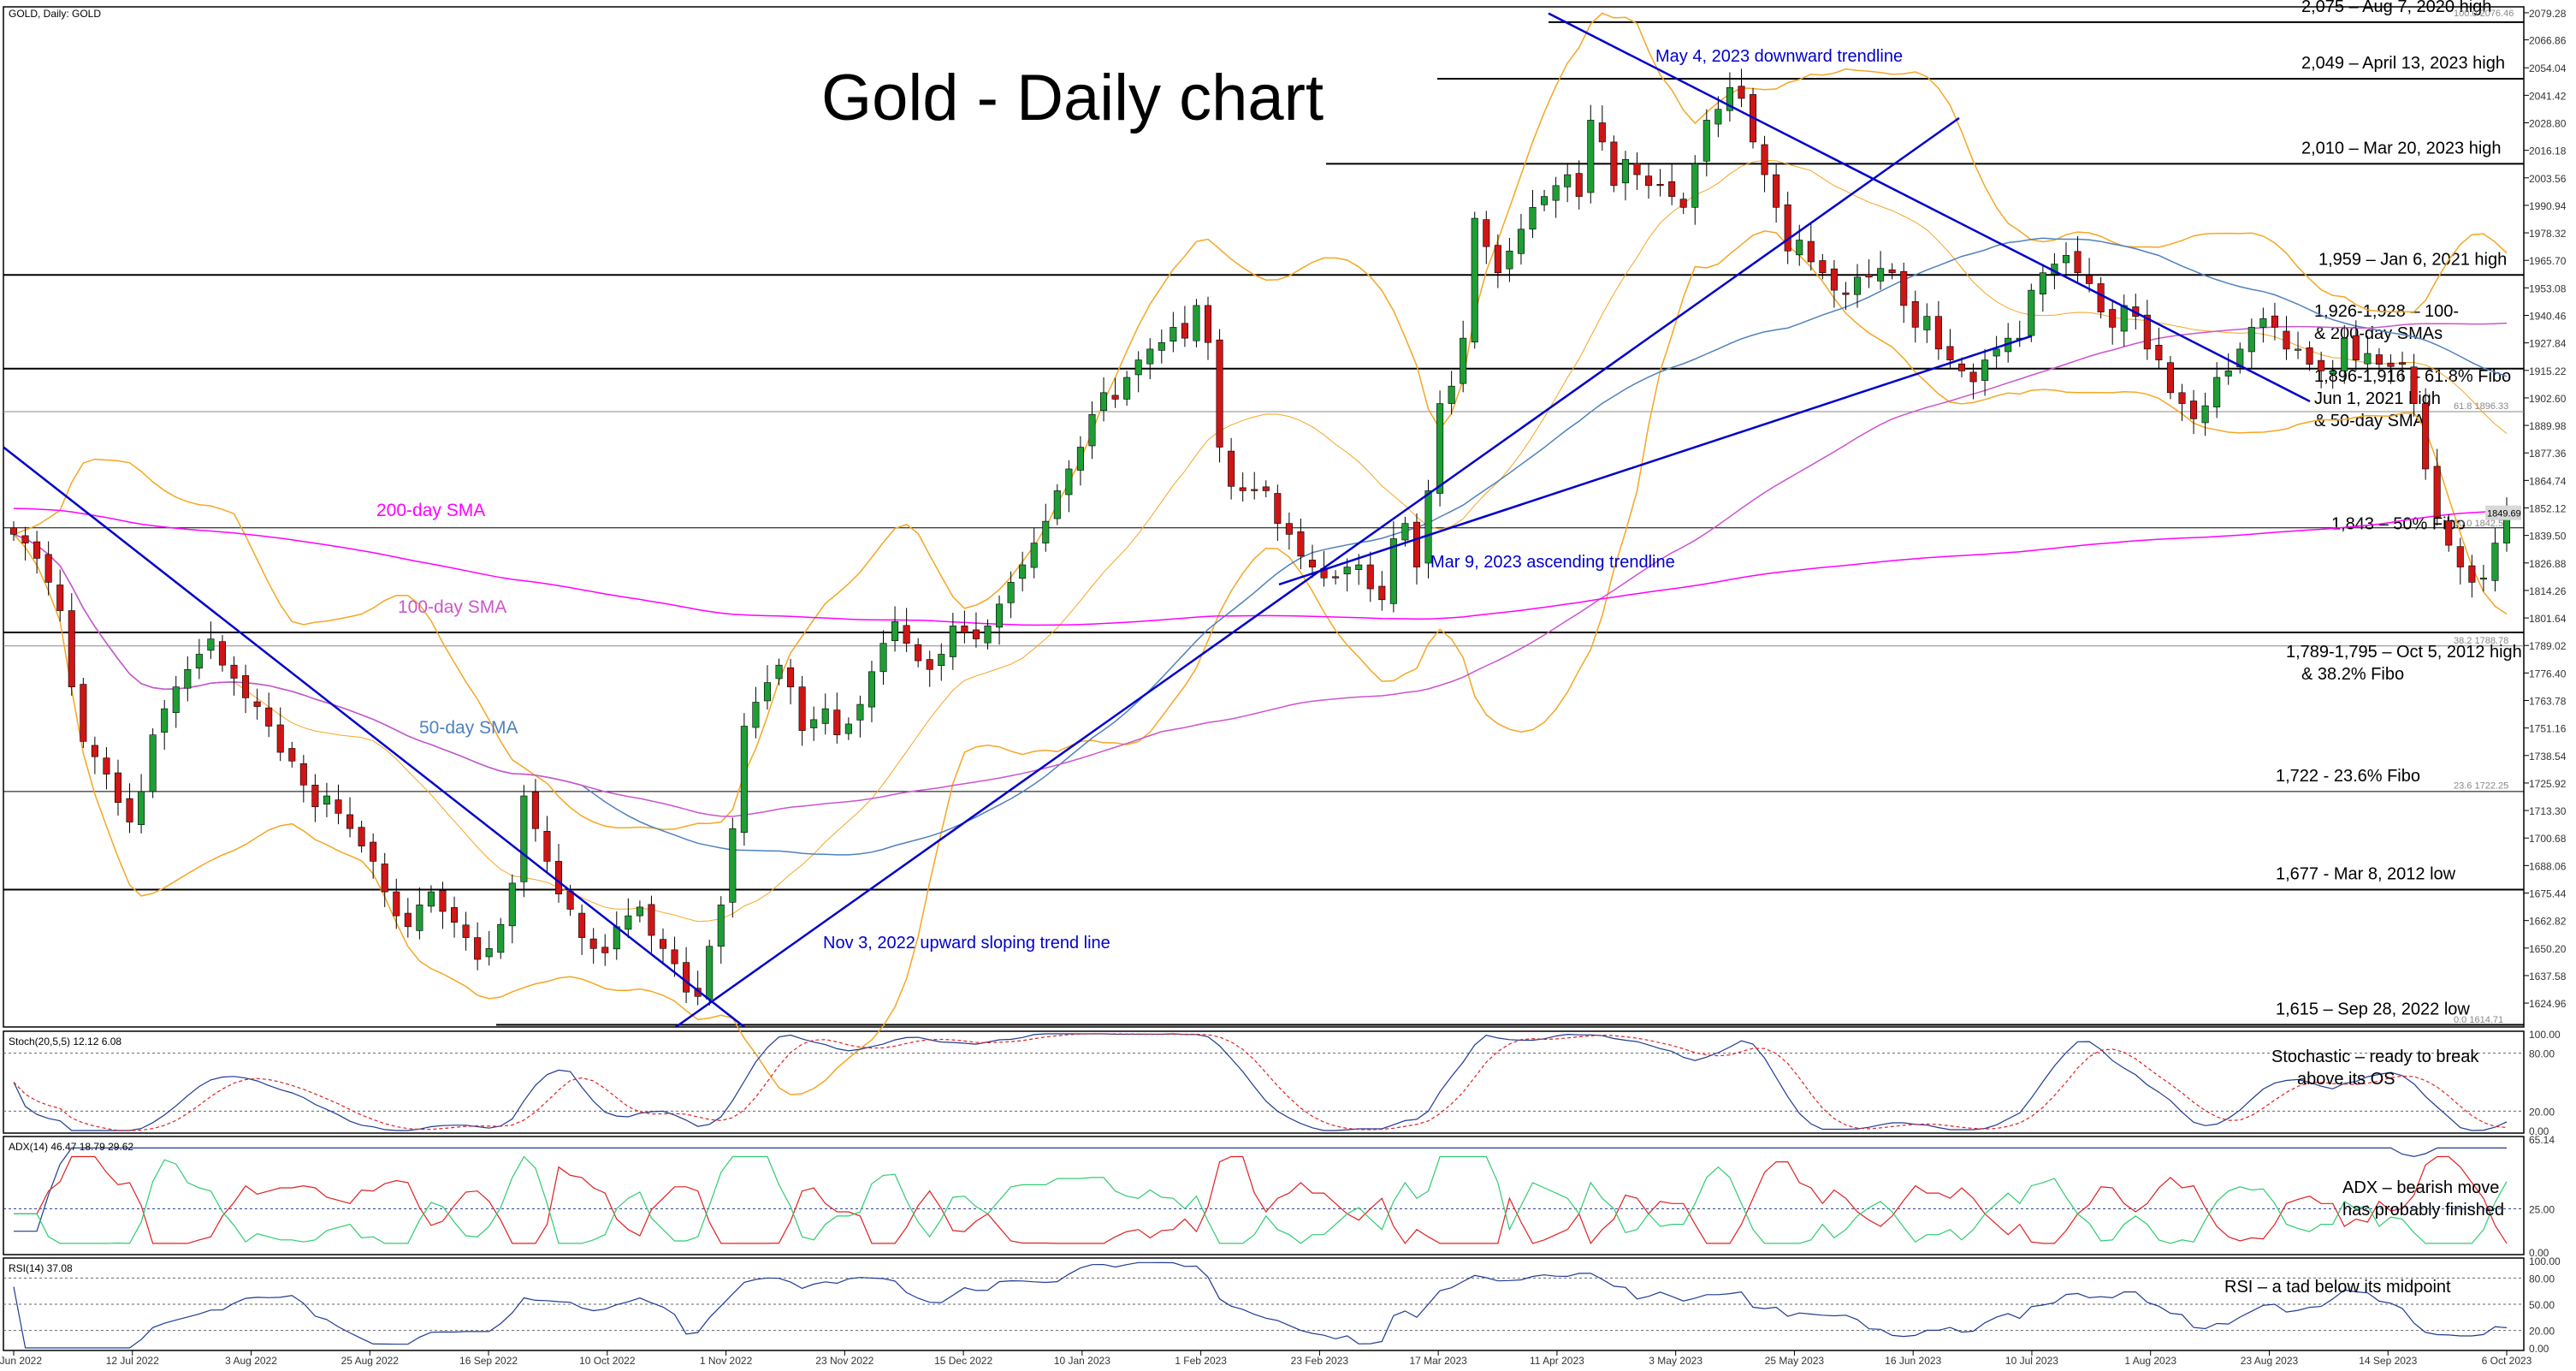 This screenshot has height=1371, width=2576. What do you see at coordinates (2346, 1079) in the screenshot?
I see `stoch-annotation: above its OS` at bounding box center [2346, 1079].